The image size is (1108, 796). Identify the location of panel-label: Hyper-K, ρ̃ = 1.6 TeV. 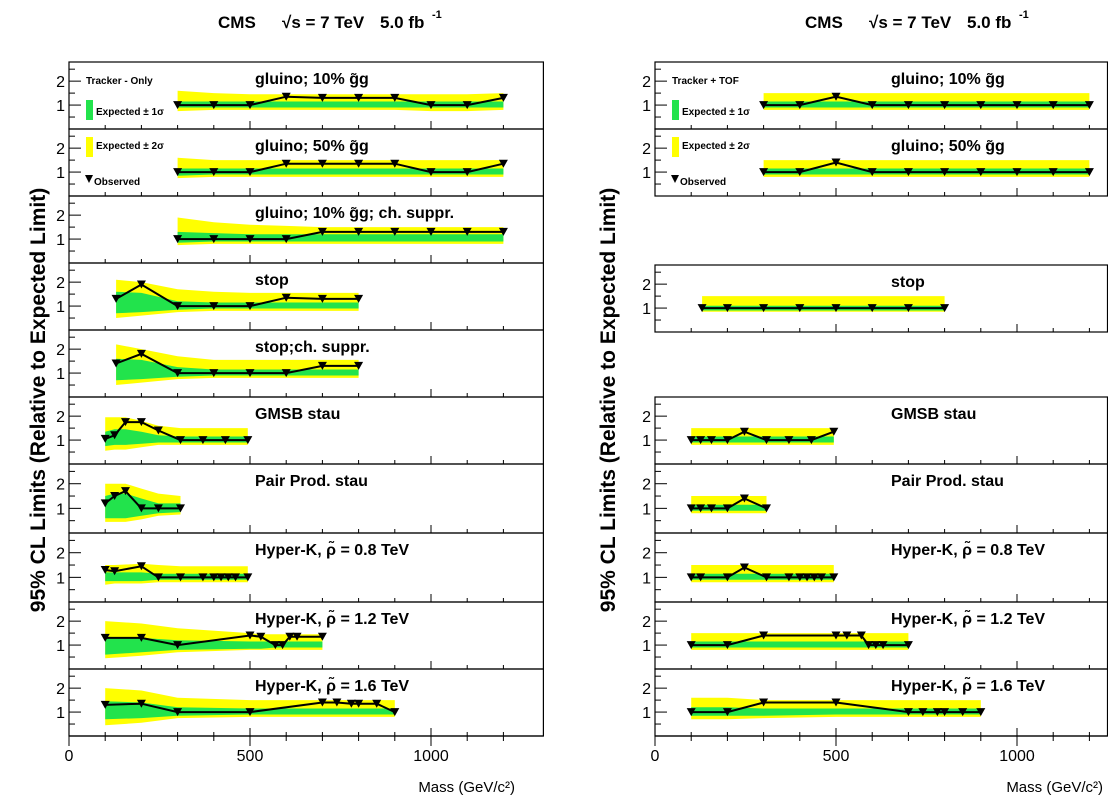
(968, 685).